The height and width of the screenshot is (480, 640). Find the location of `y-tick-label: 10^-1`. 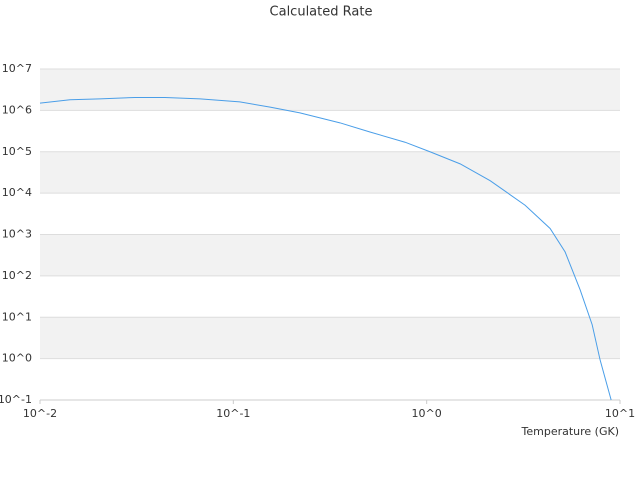

y-tick-label: 10^-1 is located at coordinates (16, 399).